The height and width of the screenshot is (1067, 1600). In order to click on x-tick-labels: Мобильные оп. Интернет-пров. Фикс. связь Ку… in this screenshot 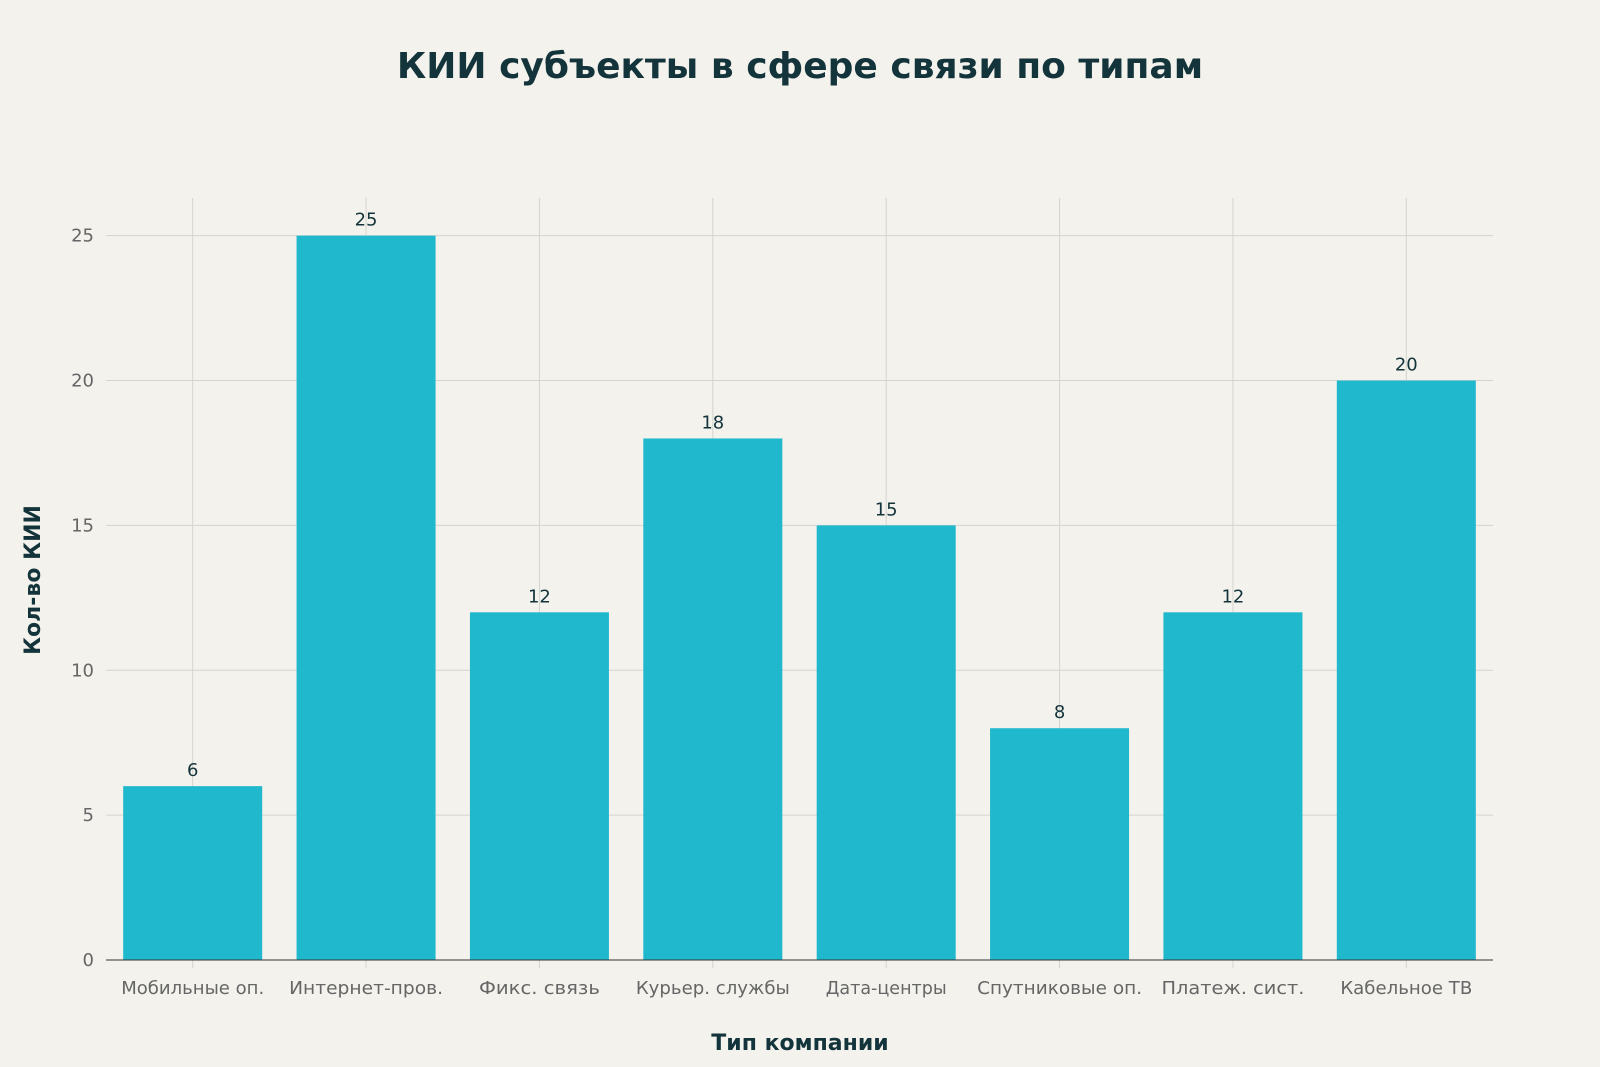, I will do `click(796, 988)`.